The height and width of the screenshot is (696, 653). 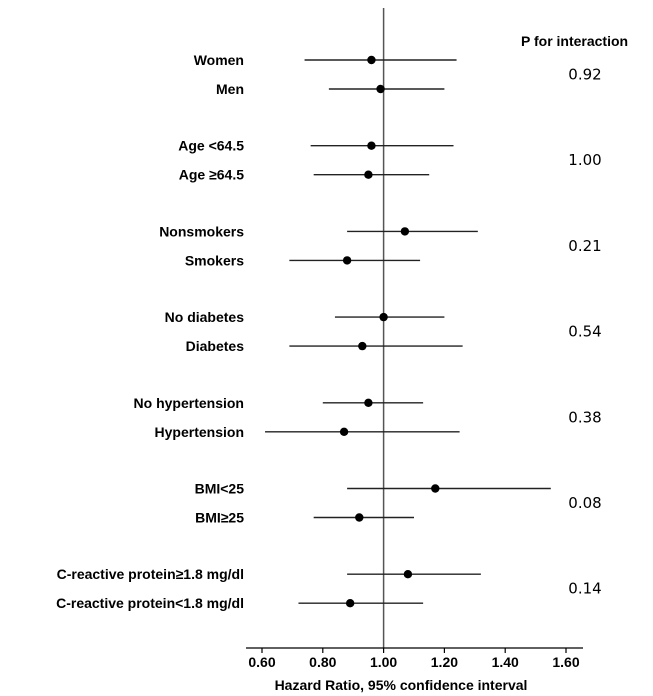 What do you see at coordinates (505, 662) in the screenshot?
I see `x-tick-label: 1.40` at bounding box center [505, 662].